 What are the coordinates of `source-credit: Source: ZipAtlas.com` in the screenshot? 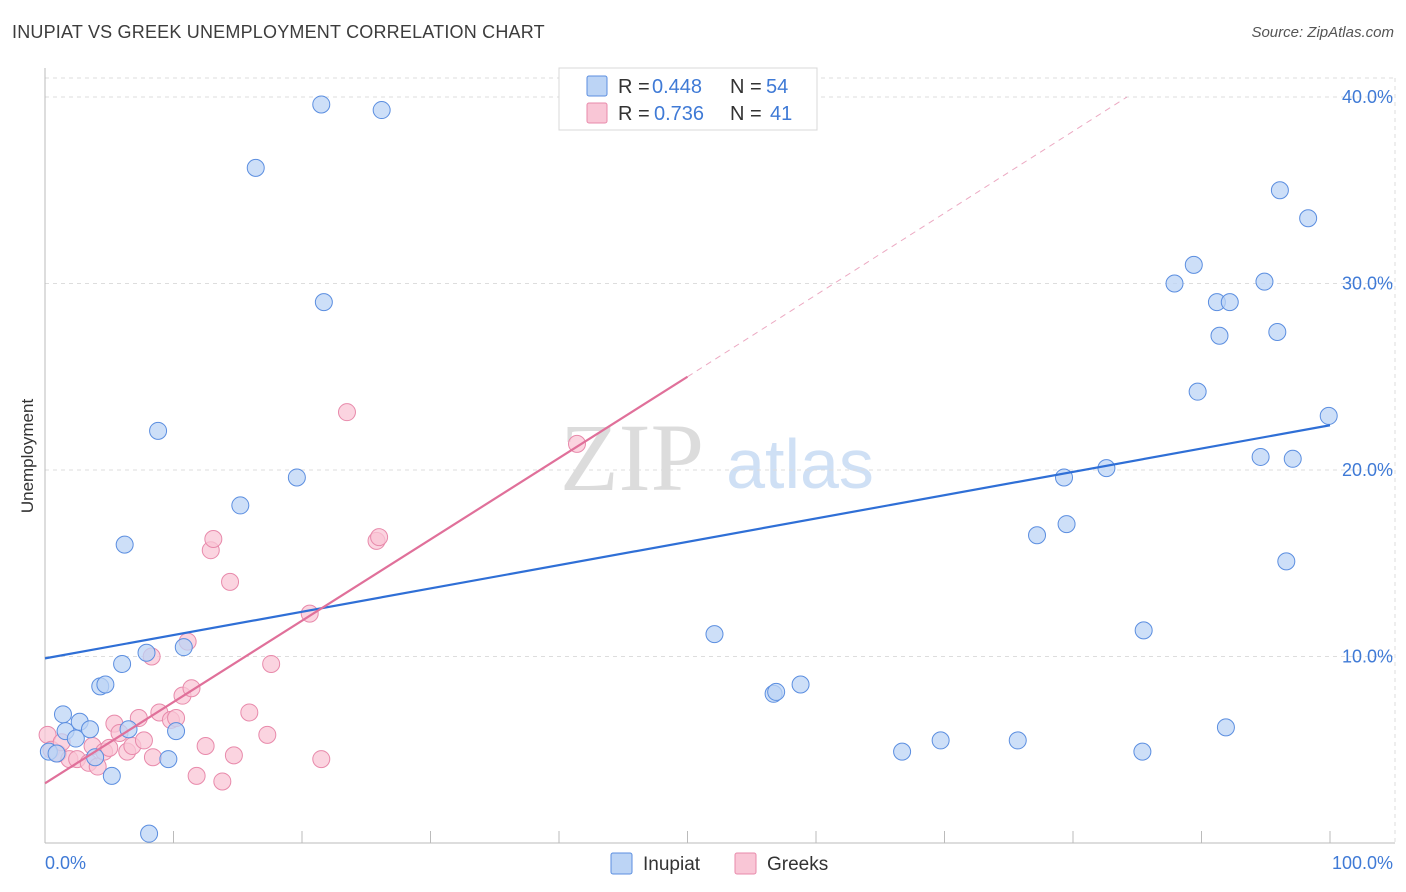 It's located at (1322, 32).